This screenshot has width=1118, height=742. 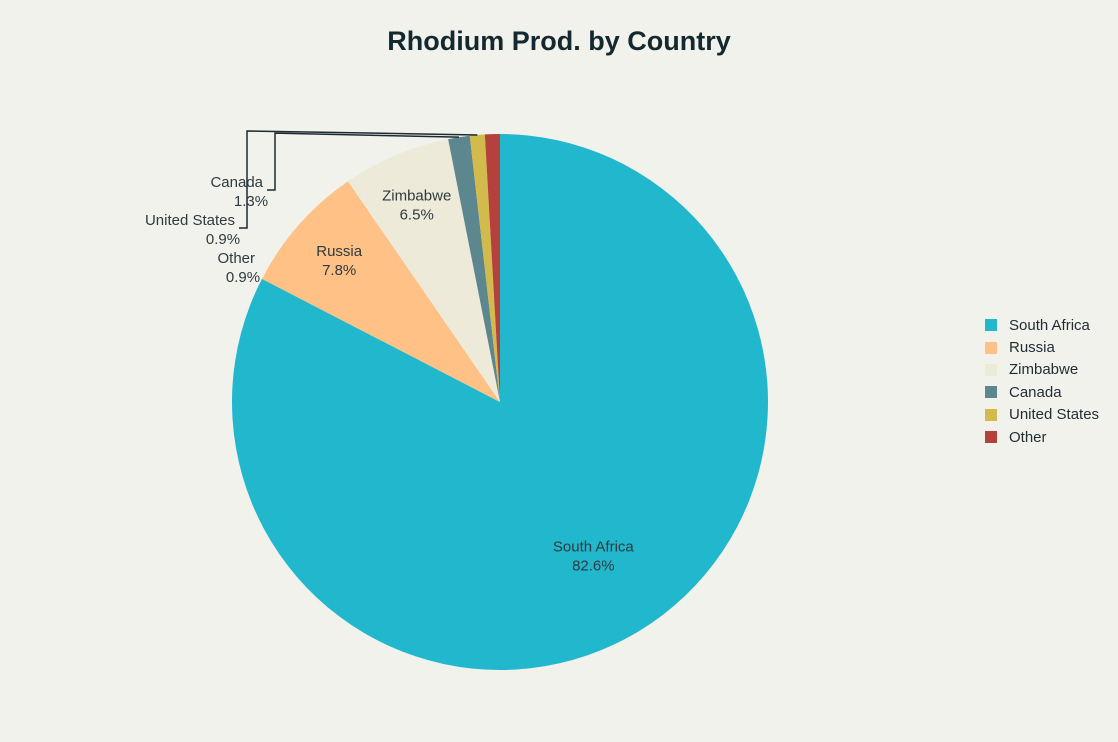 I want to click on legend-swatch-zimbabwe, so click(x=991, y=369).